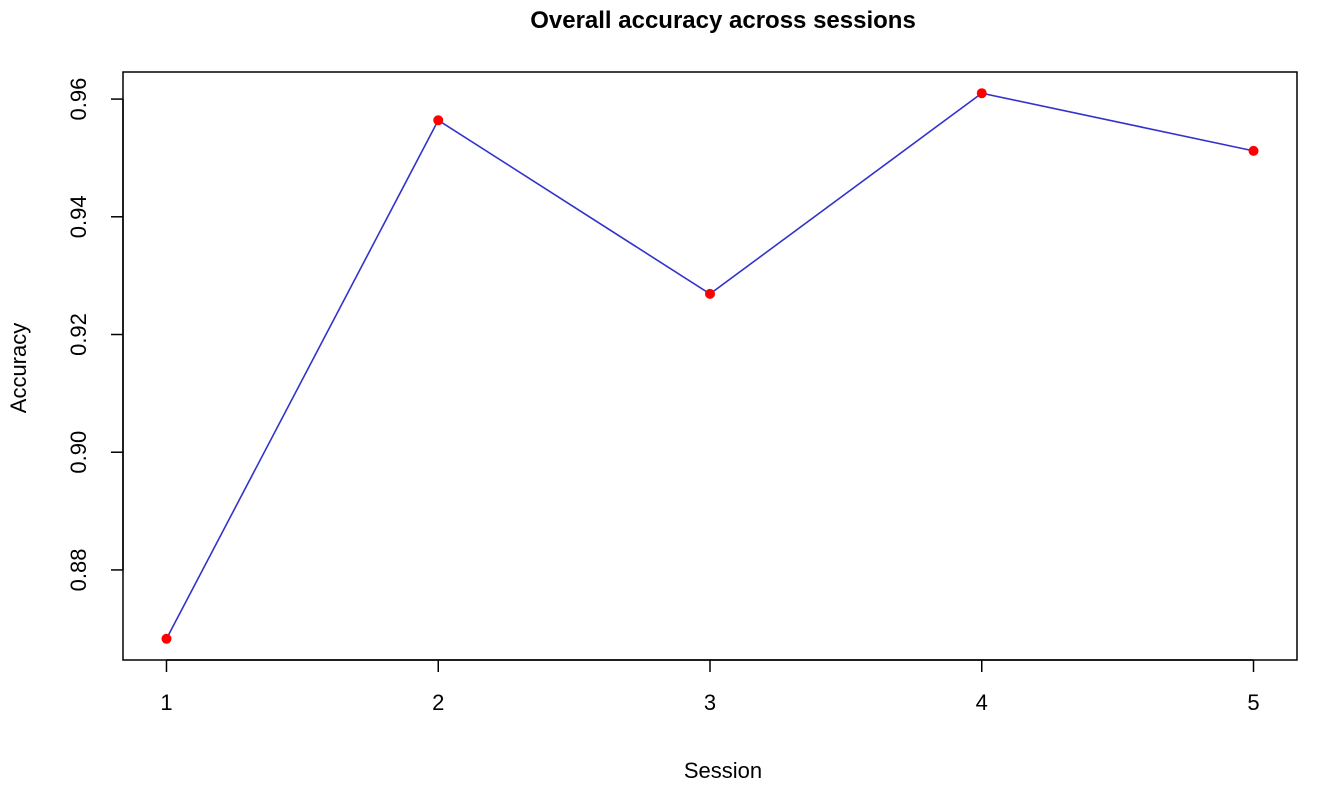  Describe the element at coordinates (723, 20) in the screenshot. I see `chart-title: Overall accuracy across sessions` at that location.